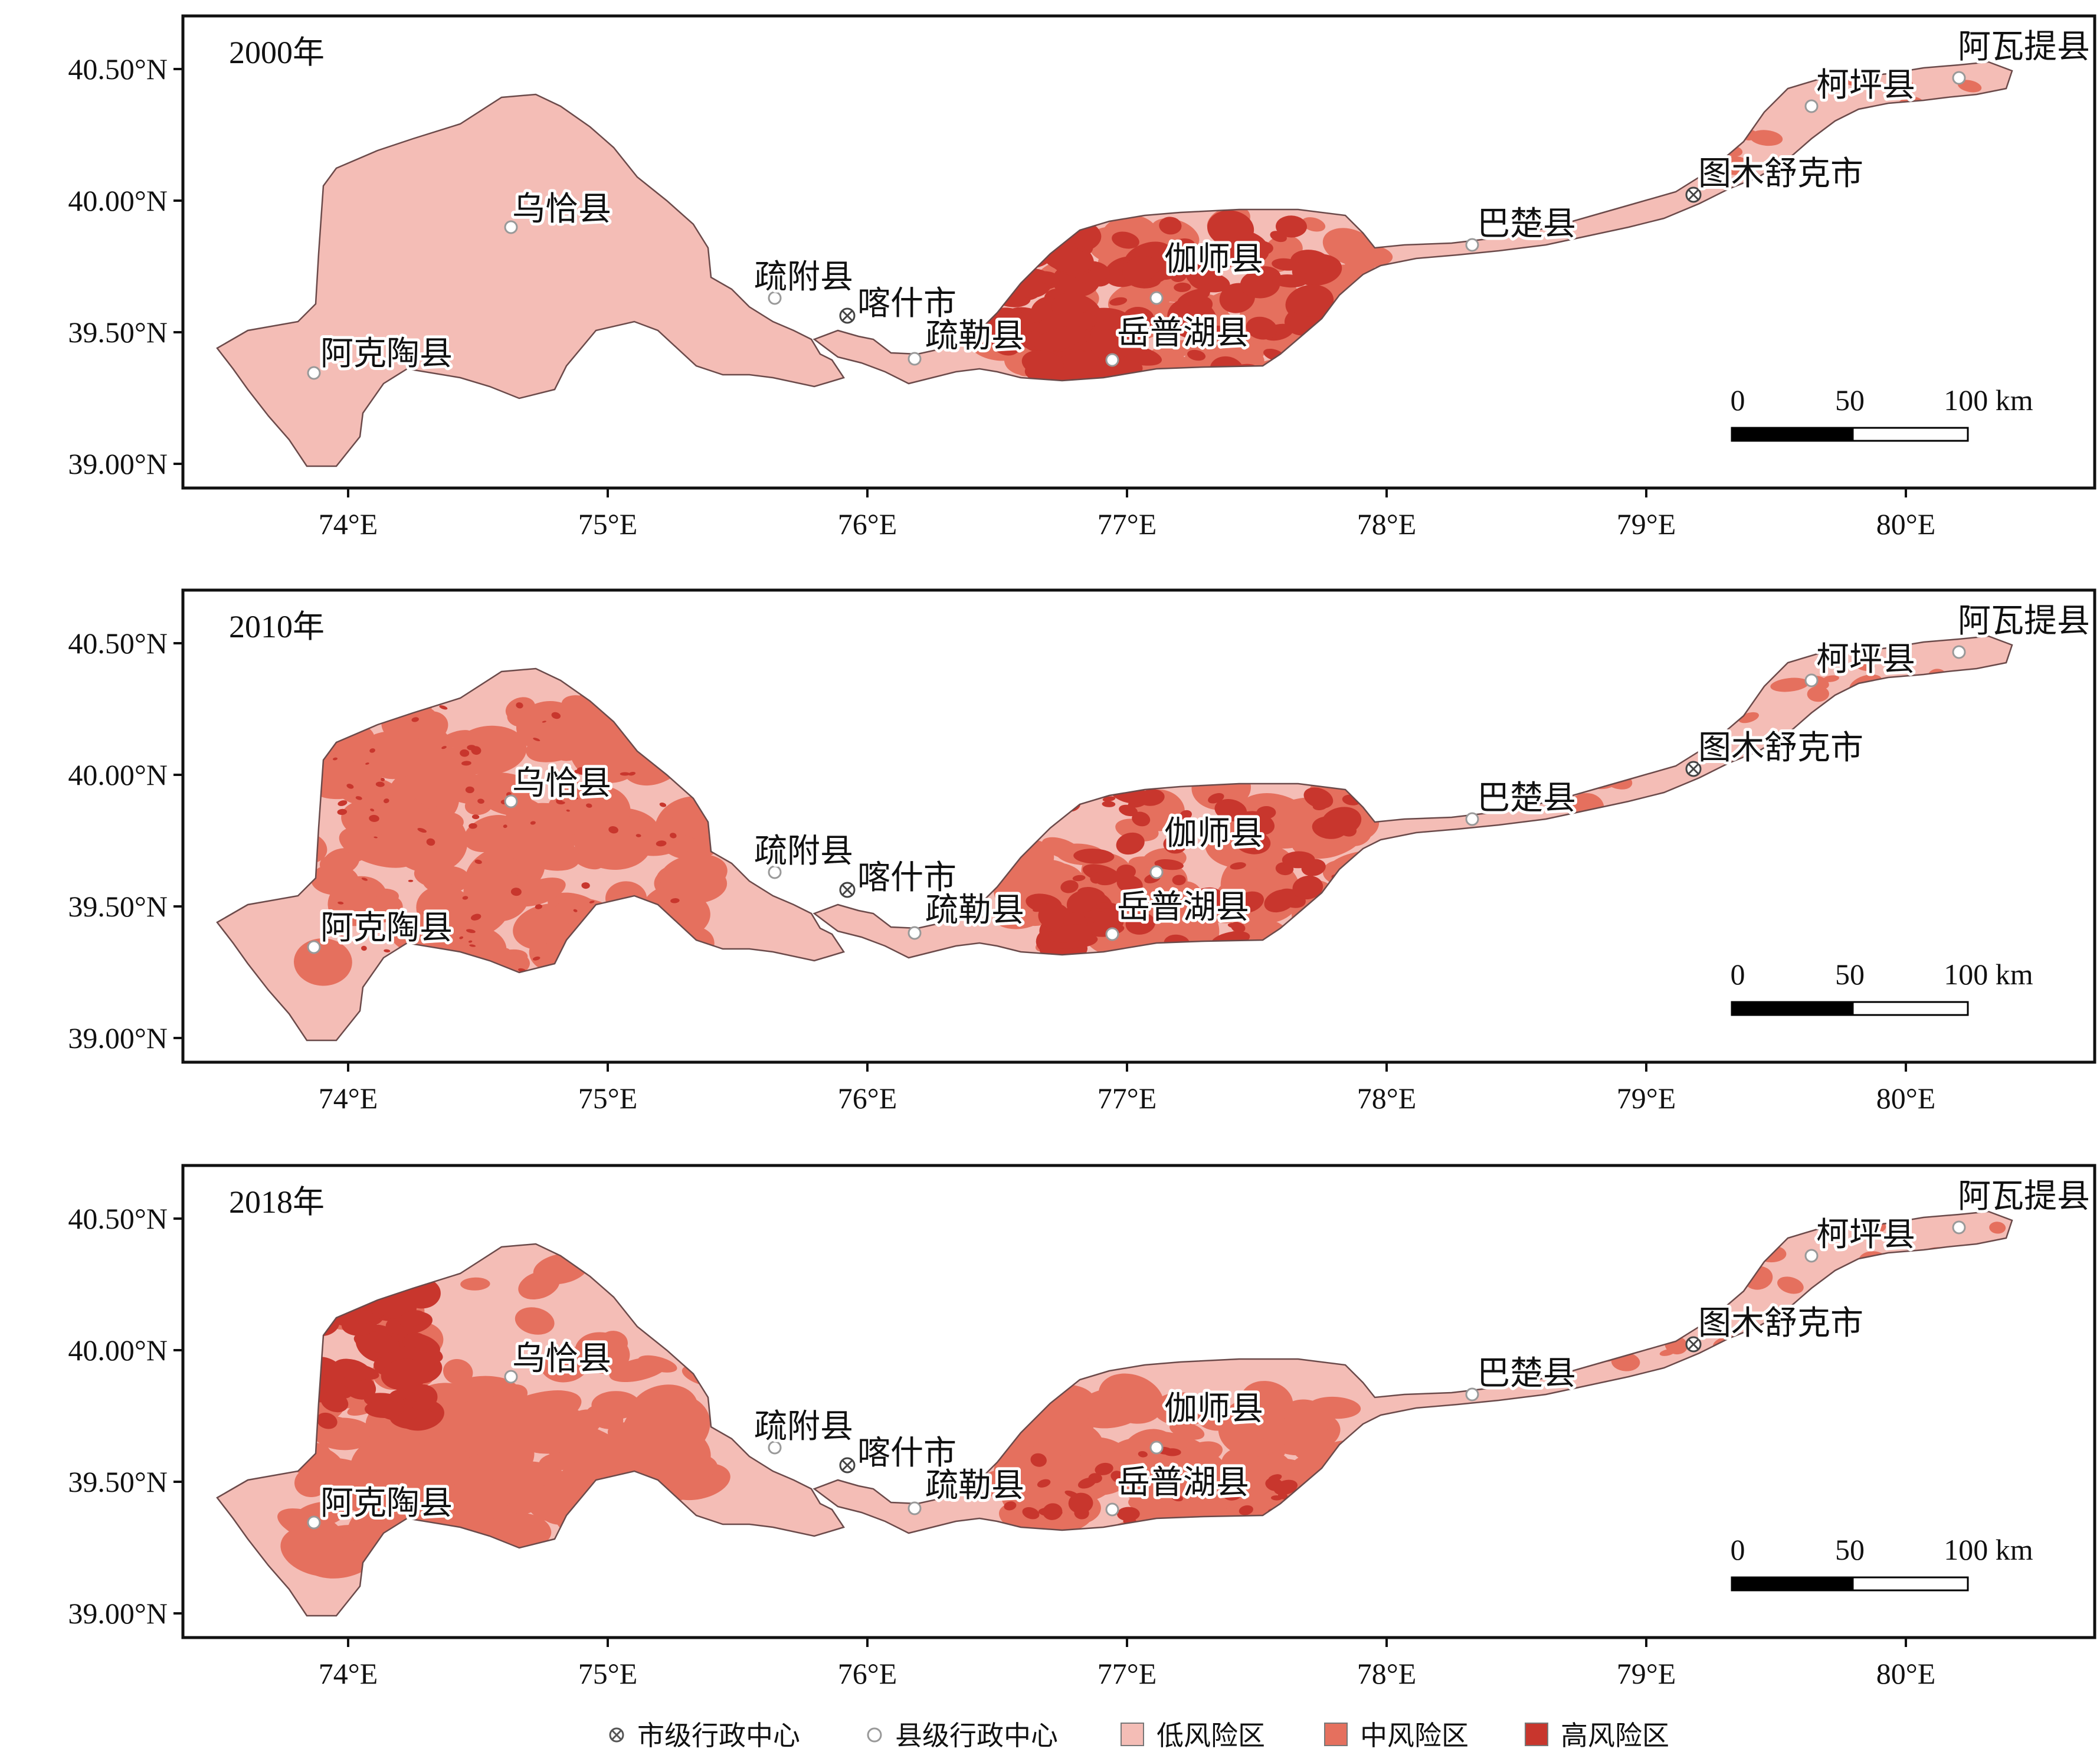 The height and width of the screenshot is (1755, 2100). Describe the element at coordinates (704, 1735) in the screenshot. I see `legend-item-city-center: 市级行政中心` at that location.